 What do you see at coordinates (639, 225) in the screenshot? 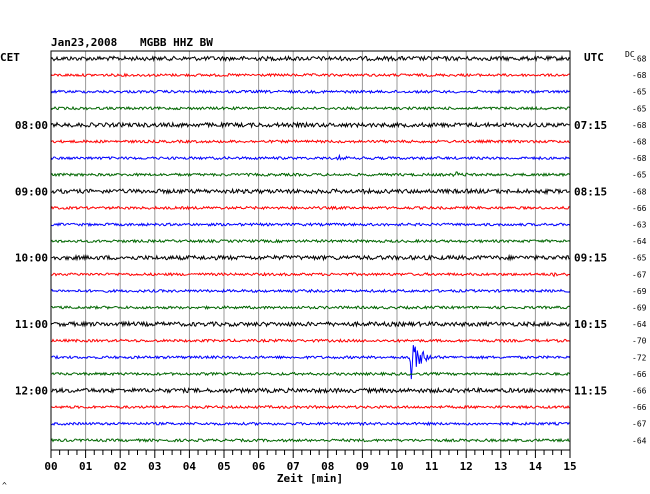
I see `dc-offset-label: -63` at bounding box center [639, 225].